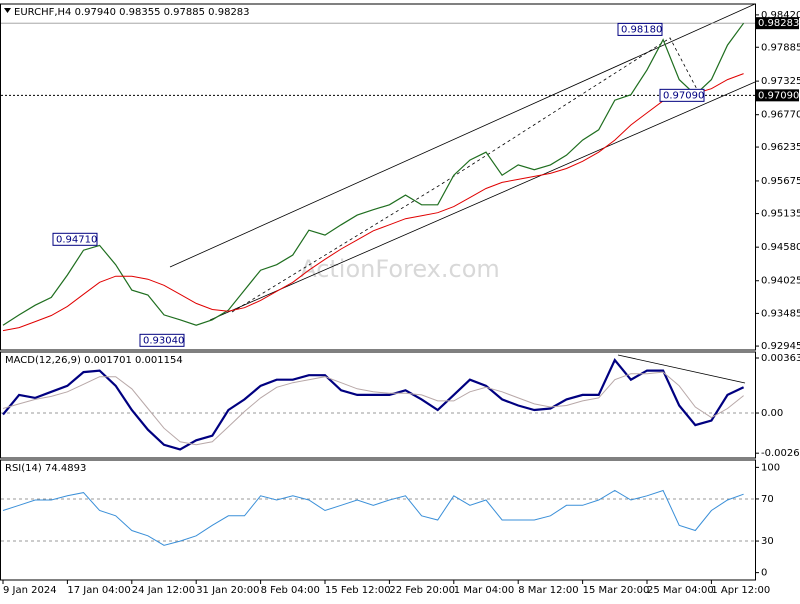 This screenshot has height=604, width=800. What do you see at coordinates (780, 47) in the screenshot?
I see `y-tick-label: 0.97885` at bounding box center [780, 47].